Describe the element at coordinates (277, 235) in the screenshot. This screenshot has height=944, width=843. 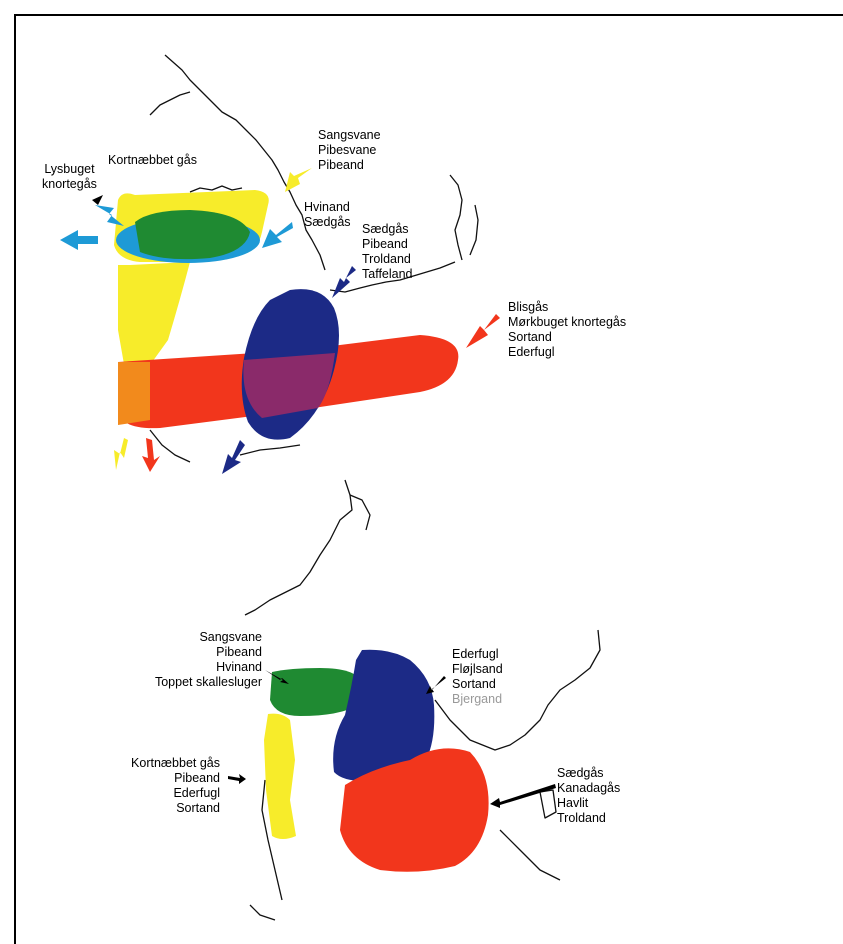
I see `arrow-hvinand-in` at that location.